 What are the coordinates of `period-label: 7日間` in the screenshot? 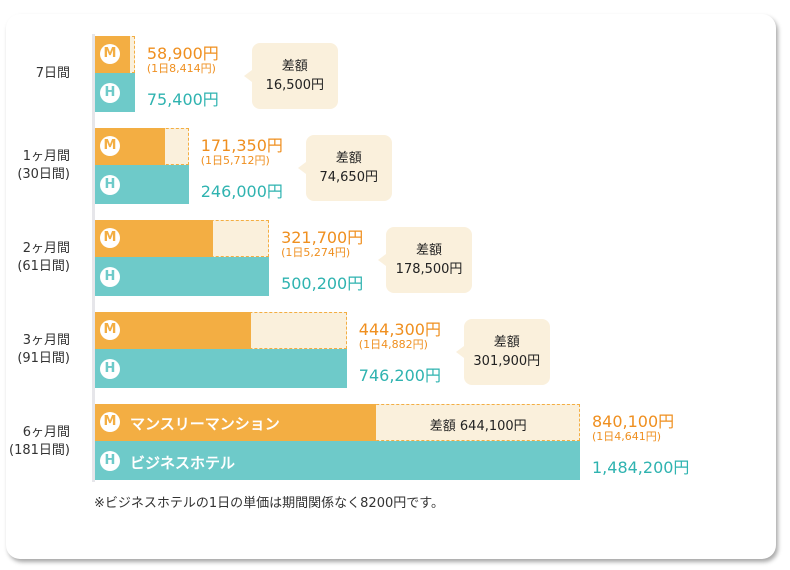 It's located at (52, 73).